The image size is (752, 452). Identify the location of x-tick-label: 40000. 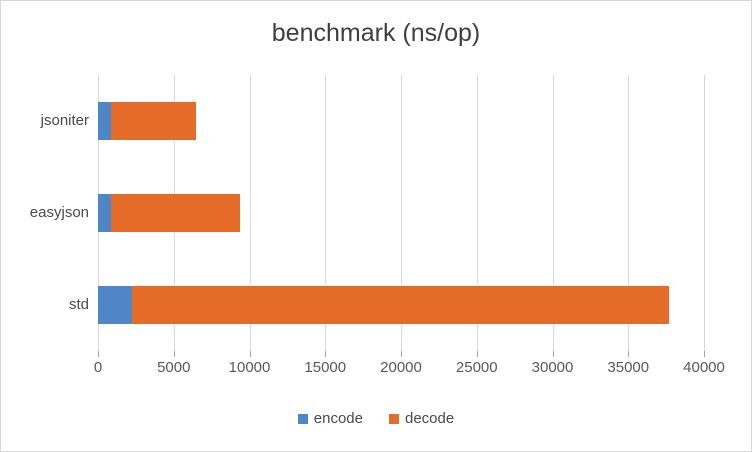
(704, 367).